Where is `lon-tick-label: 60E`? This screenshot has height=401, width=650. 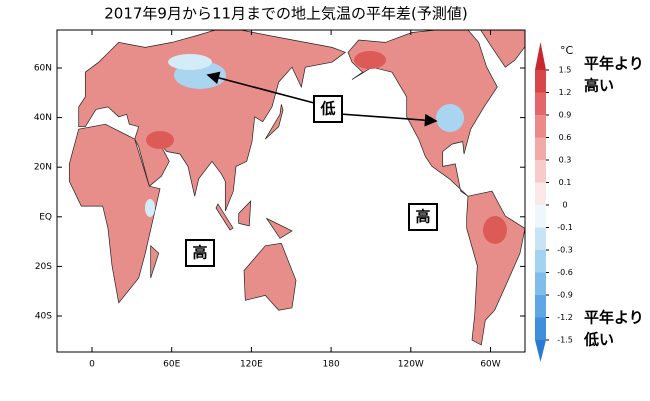 lon-tick-label: 60E is located at coordinates (171, 365).